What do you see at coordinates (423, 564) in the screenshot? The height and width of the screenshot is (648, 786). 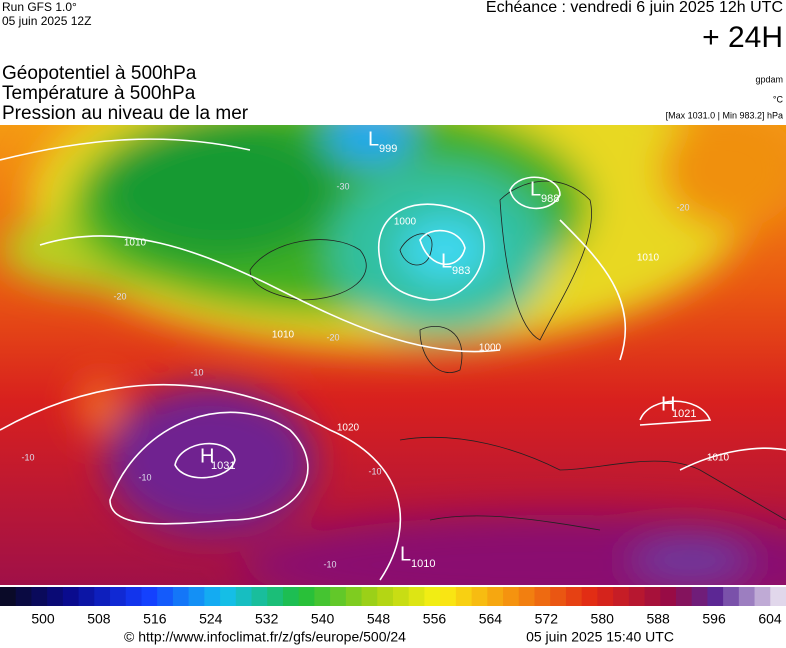 I see `center-value: 1010` at bounding box center [423, 564].